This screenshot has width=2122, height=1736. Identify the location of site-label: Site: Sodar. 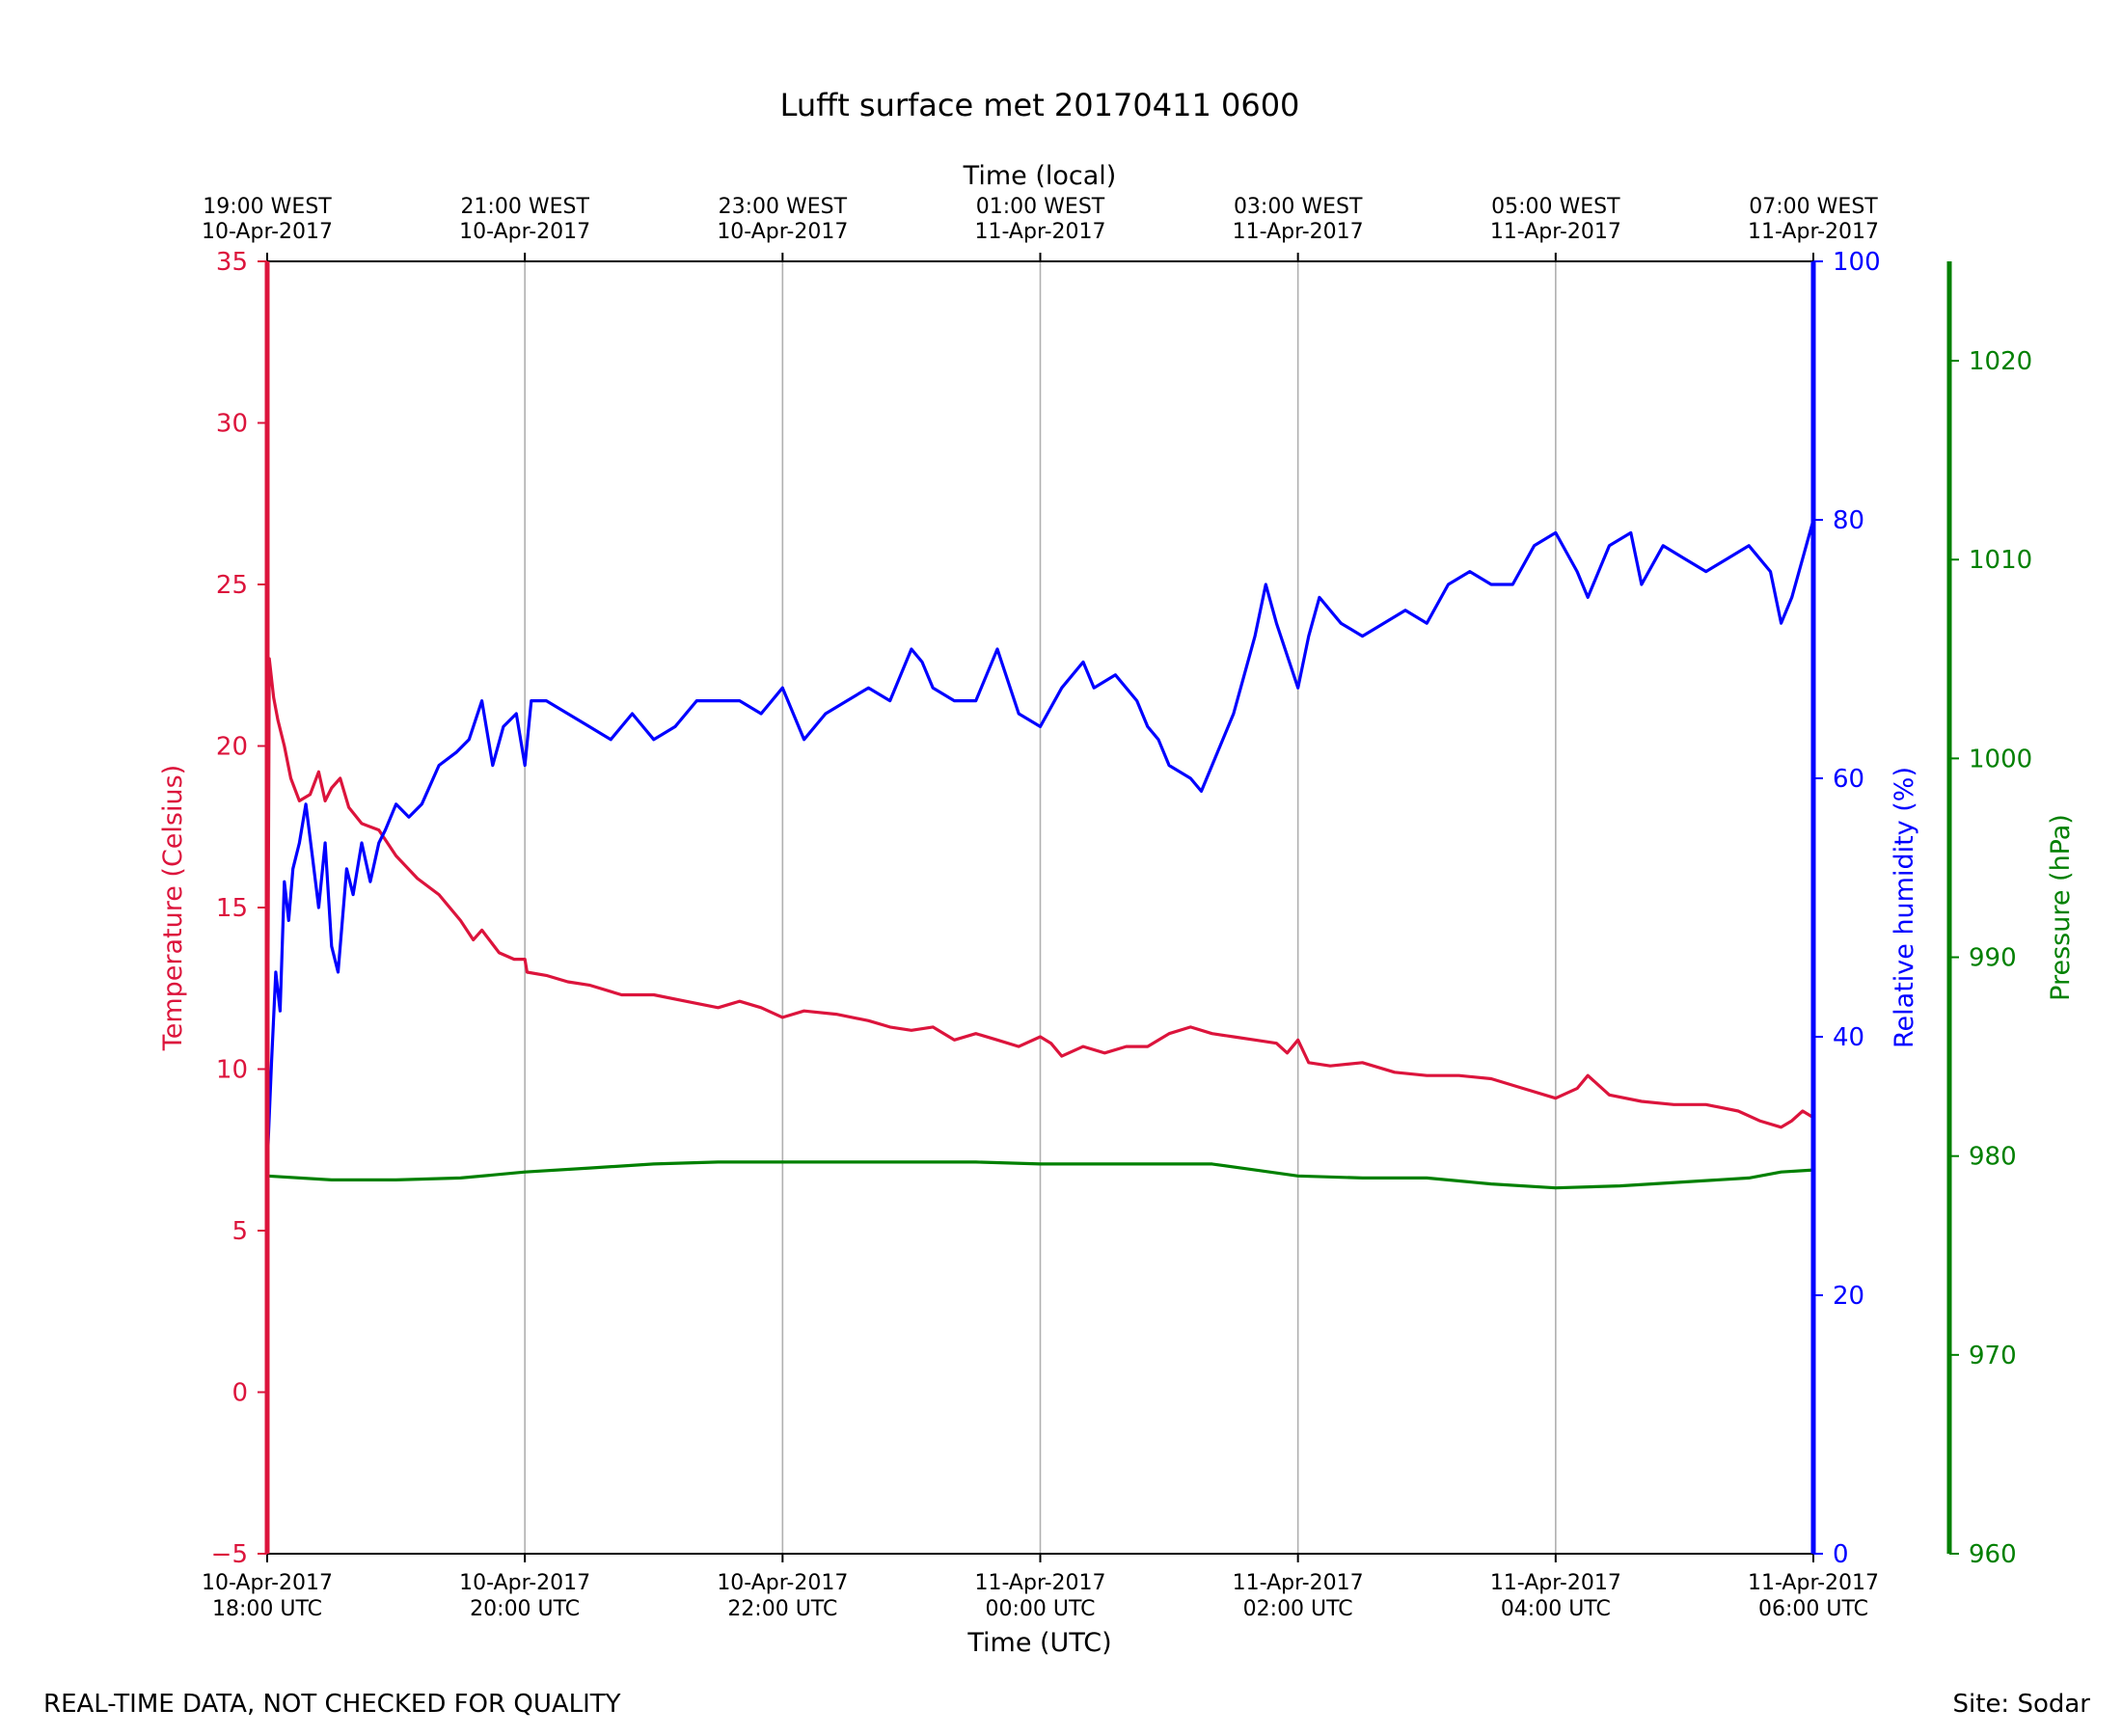
(2022, 1705).